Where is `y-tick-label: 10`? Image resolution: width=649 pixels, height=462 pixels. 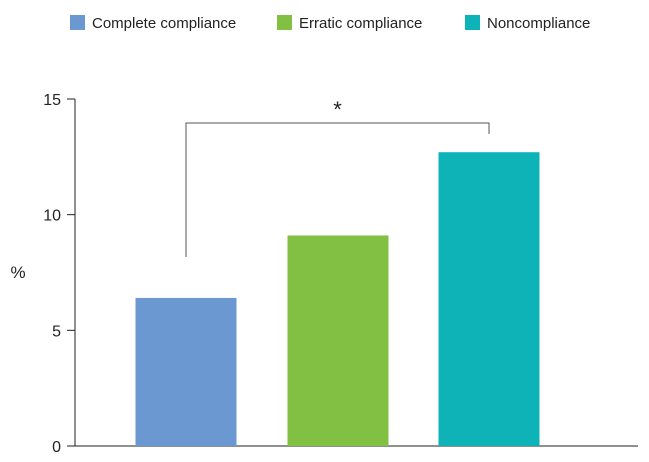 y-tick-label: 10 is located at coordinates (52, 216).